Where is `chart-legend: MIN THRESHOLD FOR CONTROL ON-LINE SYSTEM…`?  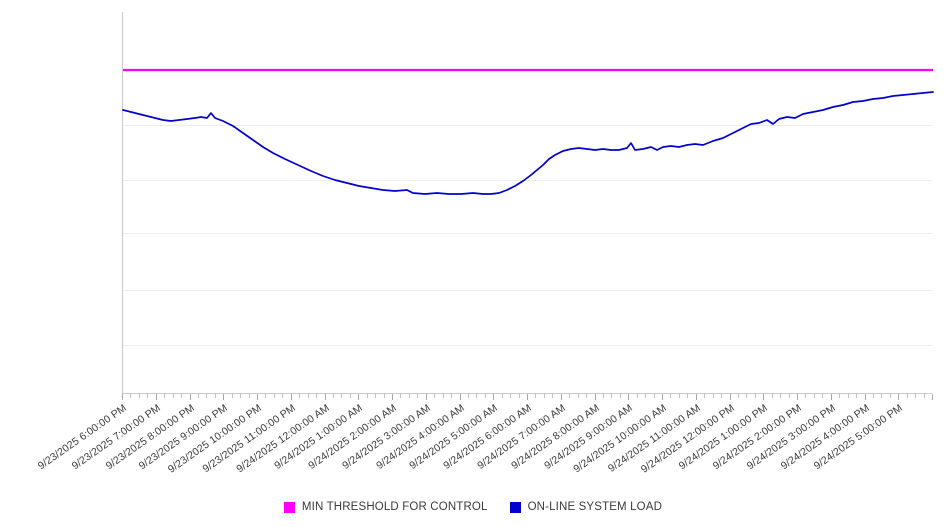 chart-legend: MIN THRESHOLD FOR CONTROL ON-LINE SYSTEM… is located at coordinates (473, 507).